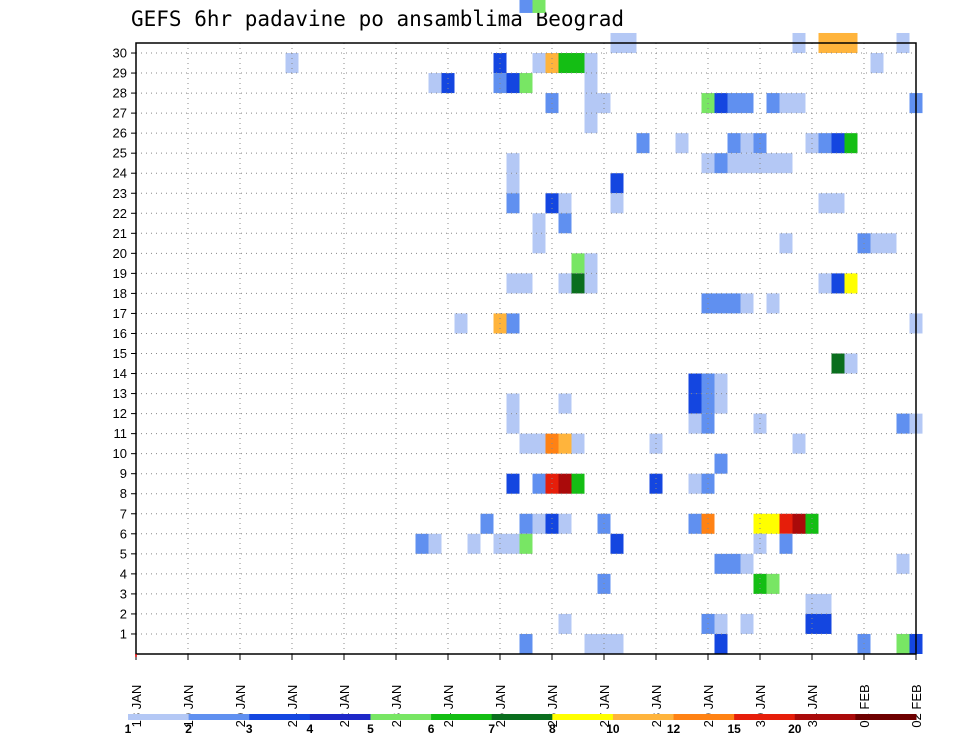  I want to click on y-tick-label: 2, so click(123, 613).